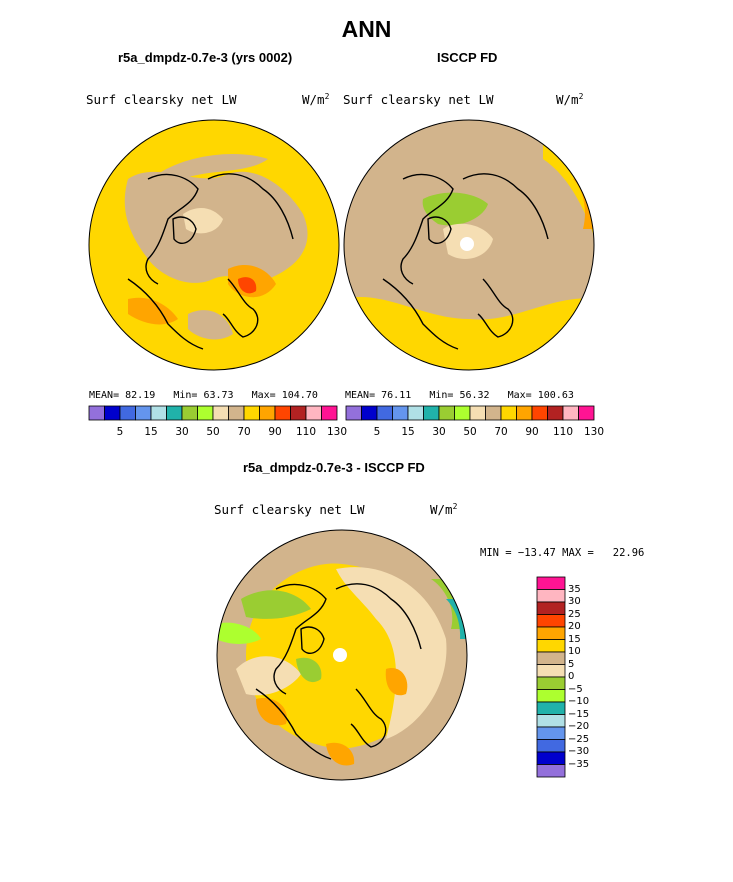 Image resolution: width=733 pixels, height=882 pixels. Describe the element at coordinates (247, 285) in the screenshot. I see `panel1-field-hot2` at that location.